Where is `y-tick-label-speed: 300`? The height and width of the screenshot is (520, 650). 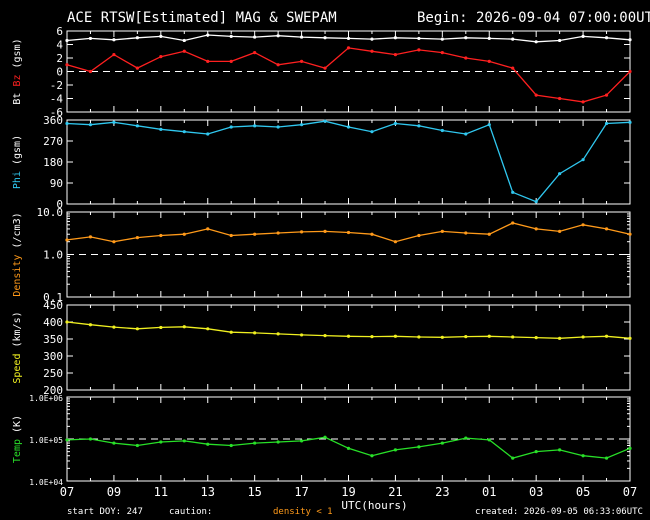
y-tick-label-speed: 300 is located at coordinates (53, 356).